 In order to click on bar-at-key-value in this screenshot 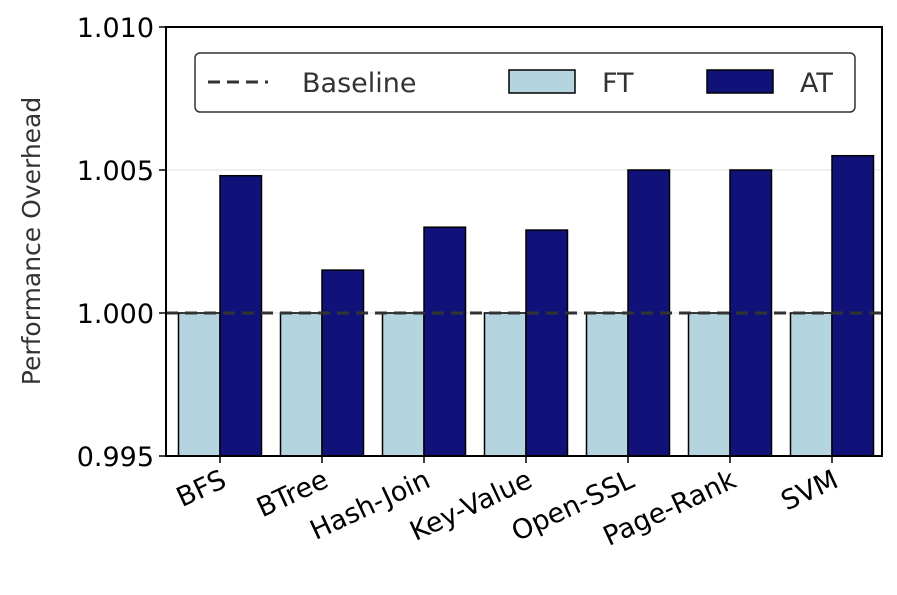, I will do `click(547, 343)`.